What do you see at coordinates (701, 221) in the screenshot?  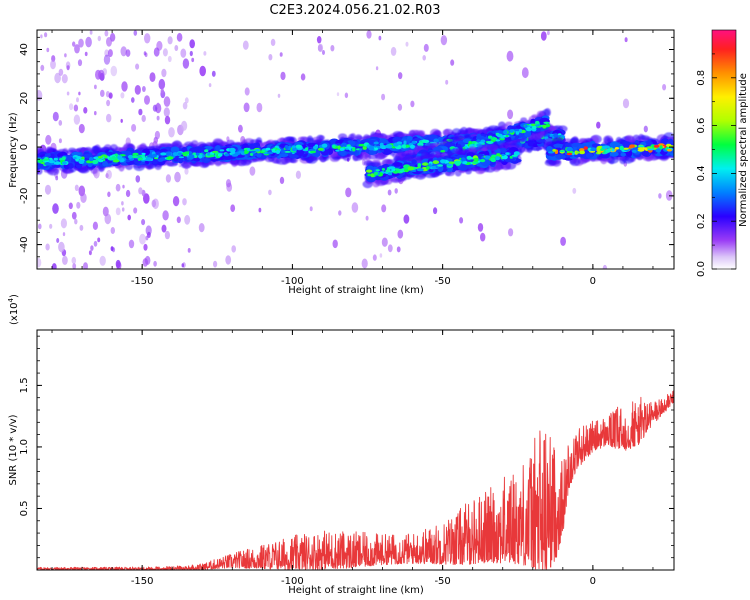 I see `colorbar-tick-label: 0.2` at bounding box center [701, 221].